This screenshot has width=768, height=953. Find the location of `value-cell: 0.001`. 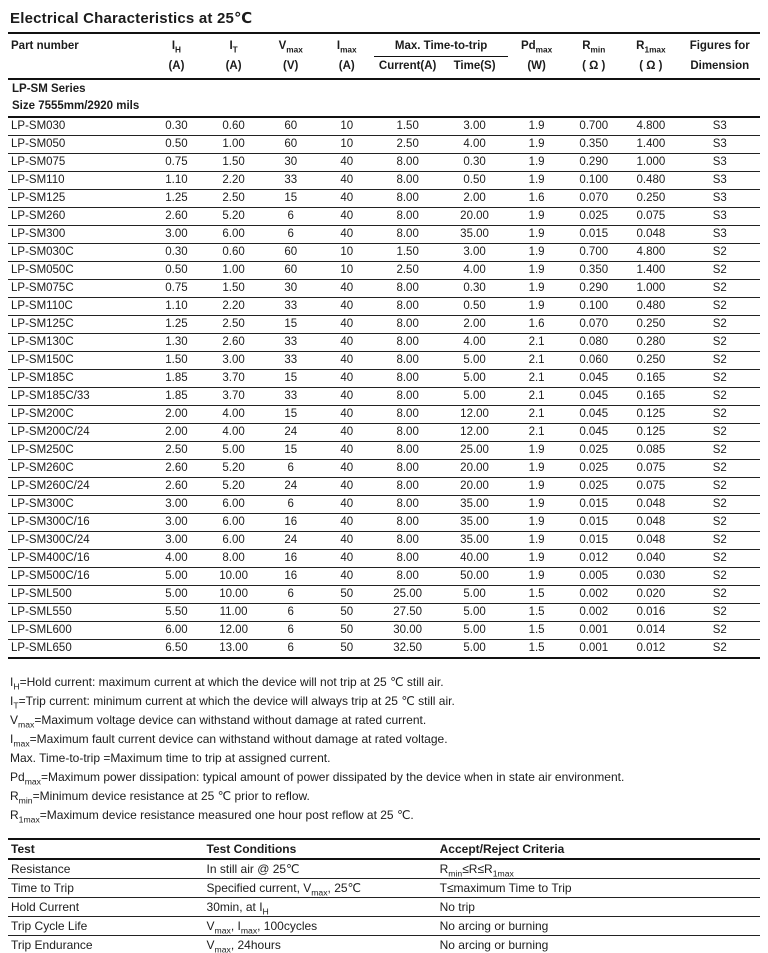

value-cell: 0.001 is located at coordinates (594, 630).